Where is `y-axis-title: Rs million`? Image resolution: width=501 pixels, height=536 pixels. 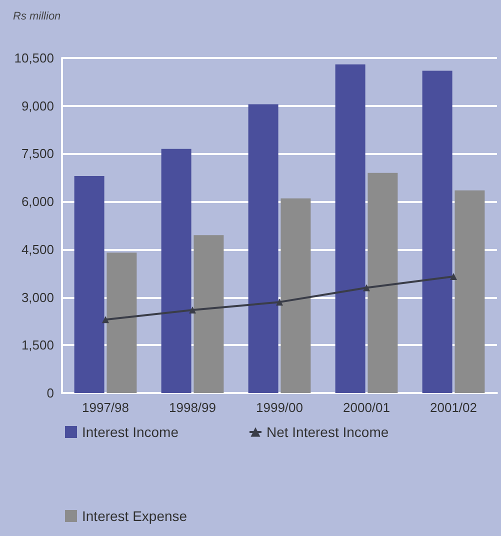
y-axis-title: Rs million is located at coordinates (37, 16).